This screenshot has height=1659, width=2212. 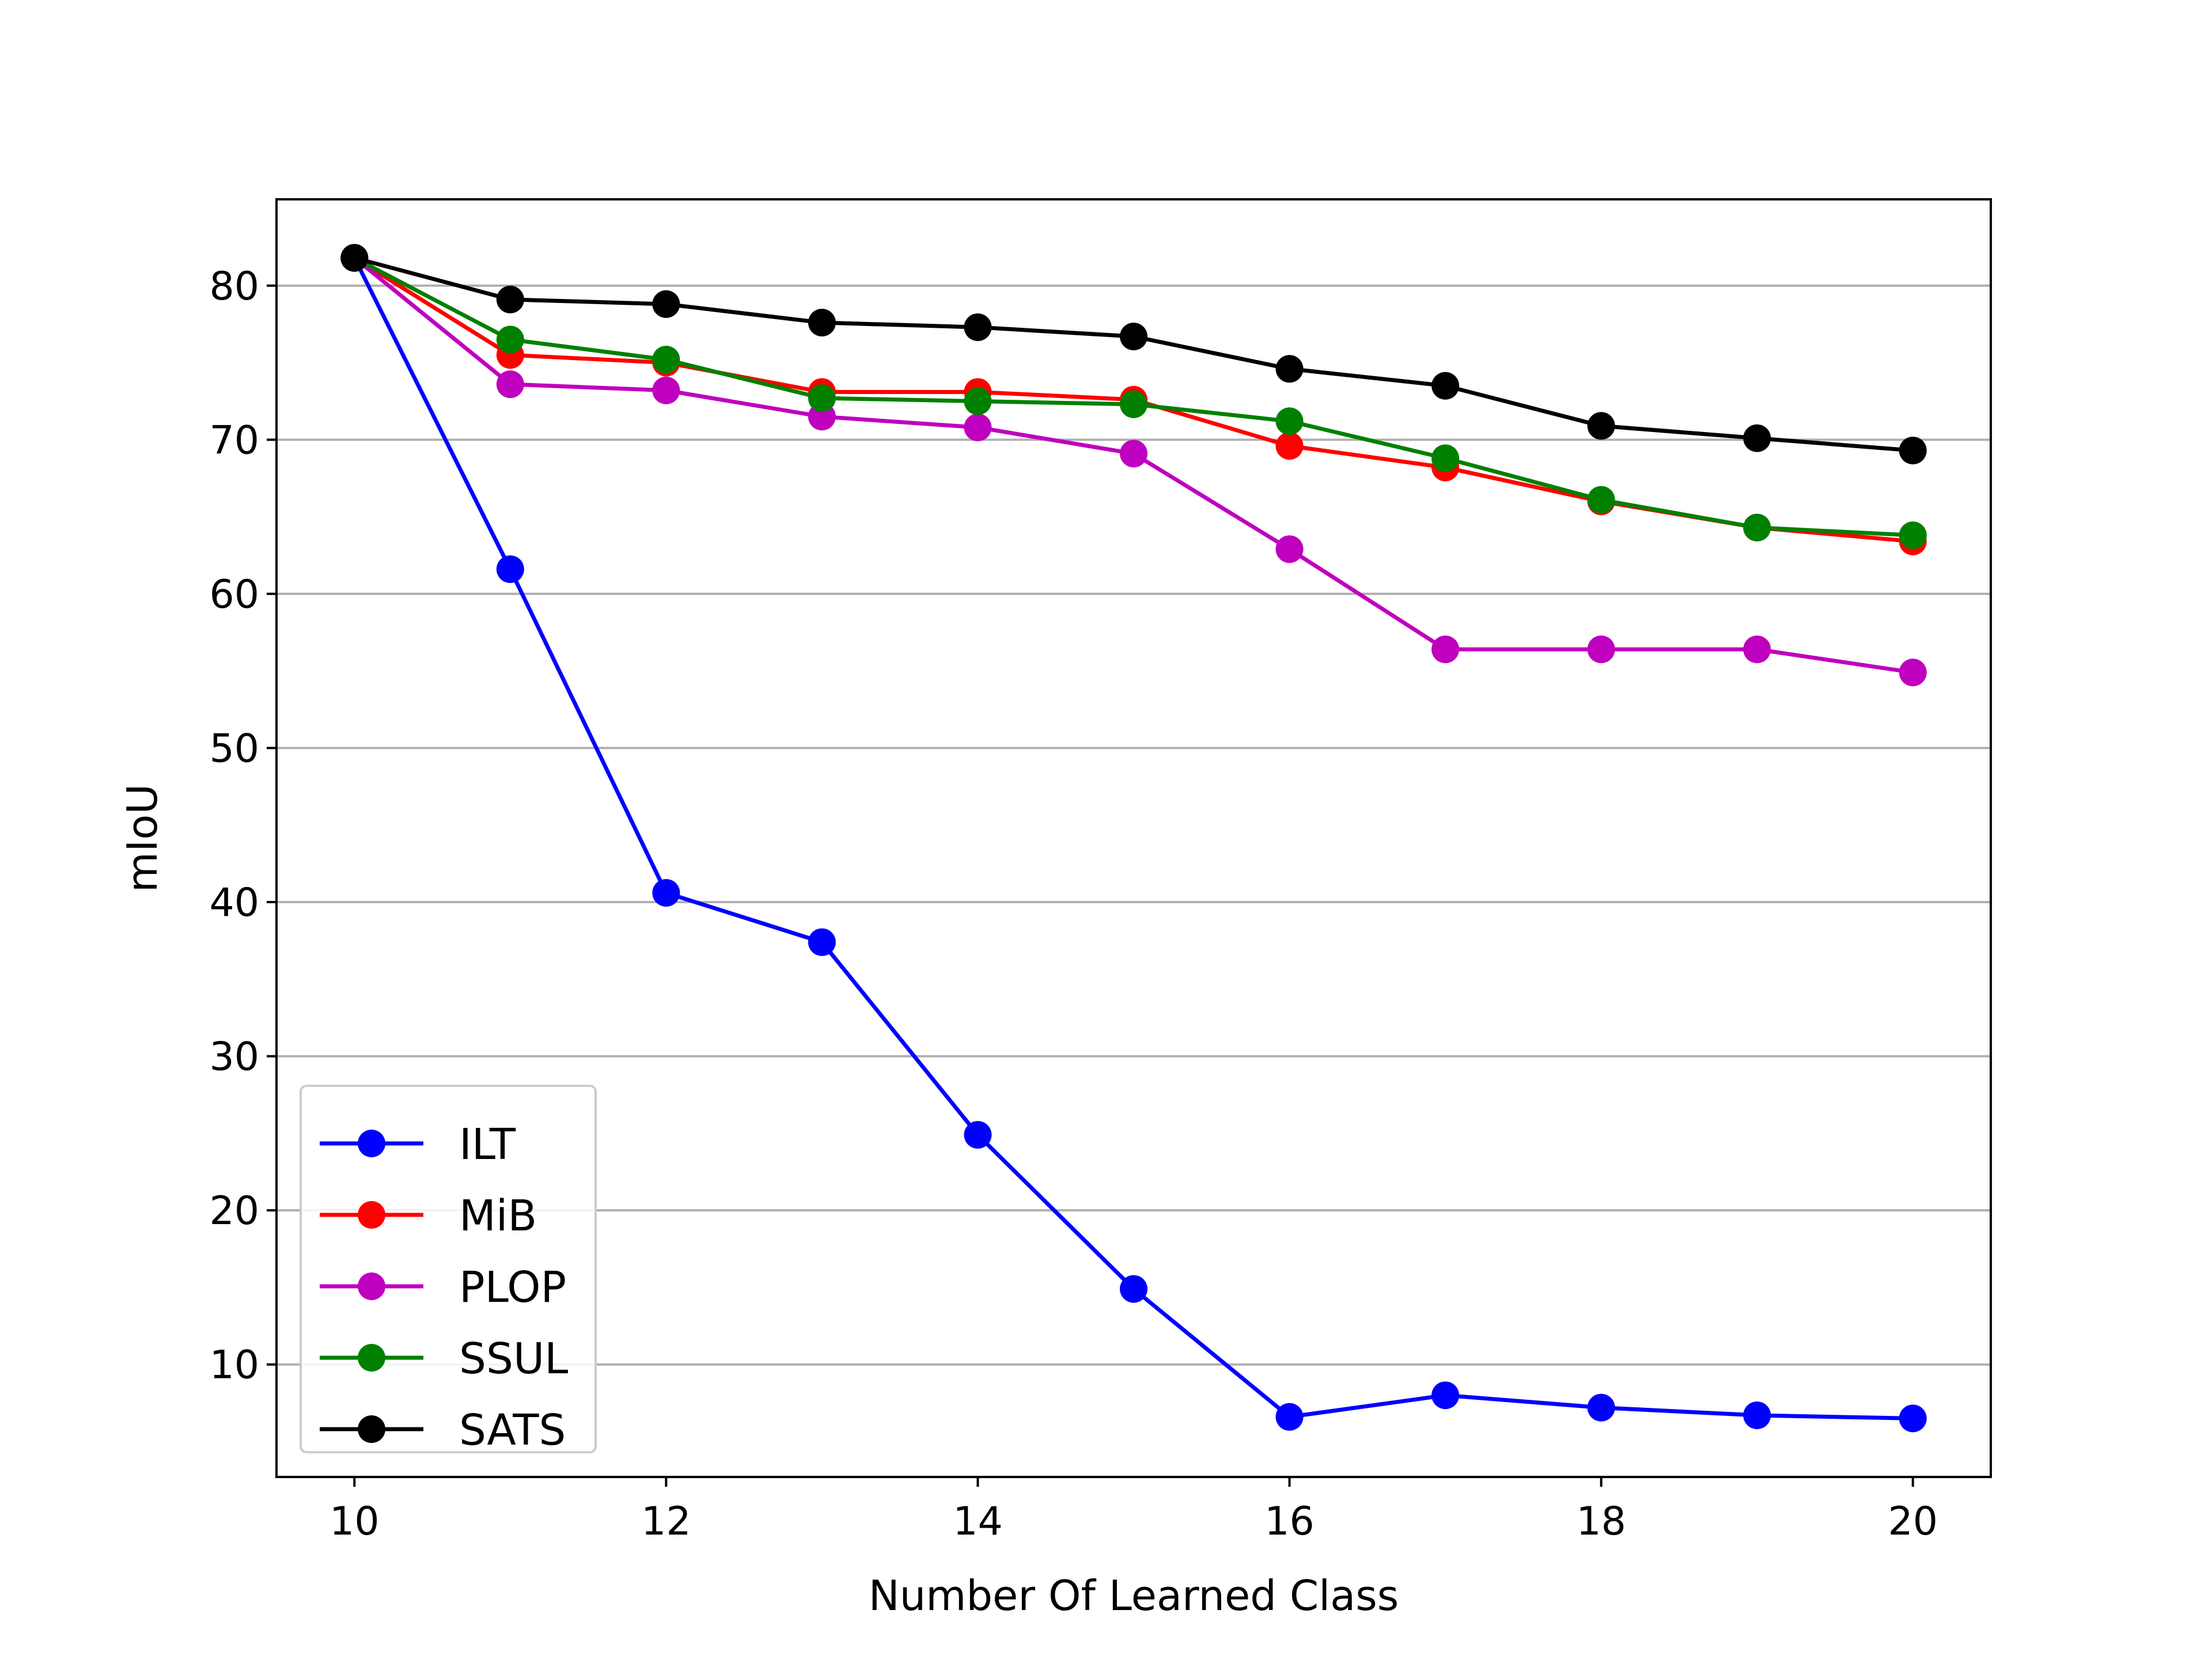 What do you see at coordinates (428, 1216) in the screenshot?
I see `legend-item-mib: MiB` at bounding box center [428, 1216].